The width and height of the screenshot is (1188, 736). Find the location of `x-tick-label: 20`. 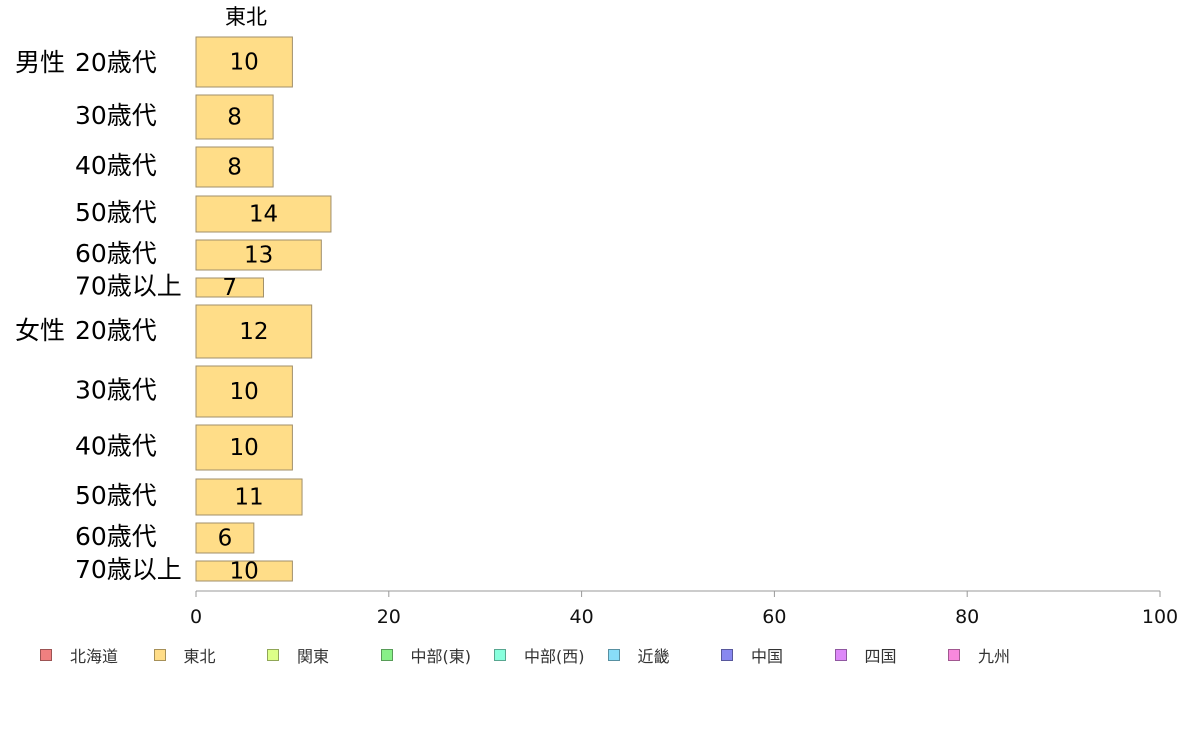

x-tick-label: 20 is located at coordinates (389, 617).